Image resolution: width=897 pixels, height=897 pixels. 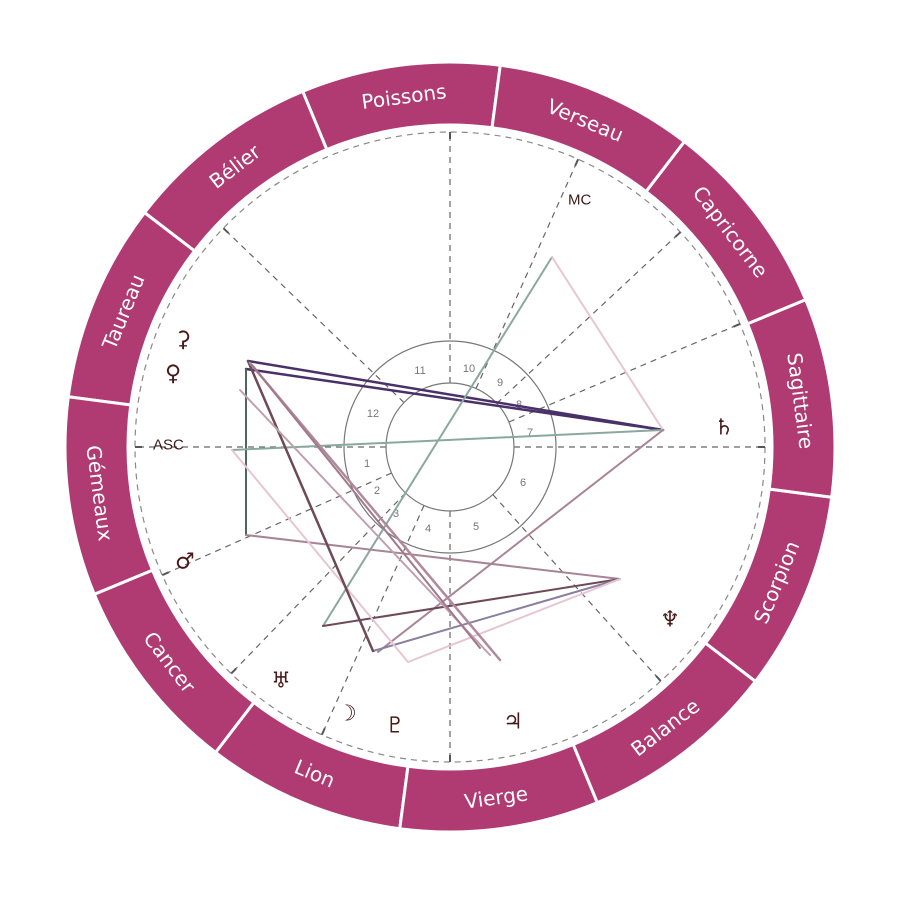 What do you see at coordinates (500, 383) in the screenshot?
I see `house-number: 9` at bounding box center [500, 383].